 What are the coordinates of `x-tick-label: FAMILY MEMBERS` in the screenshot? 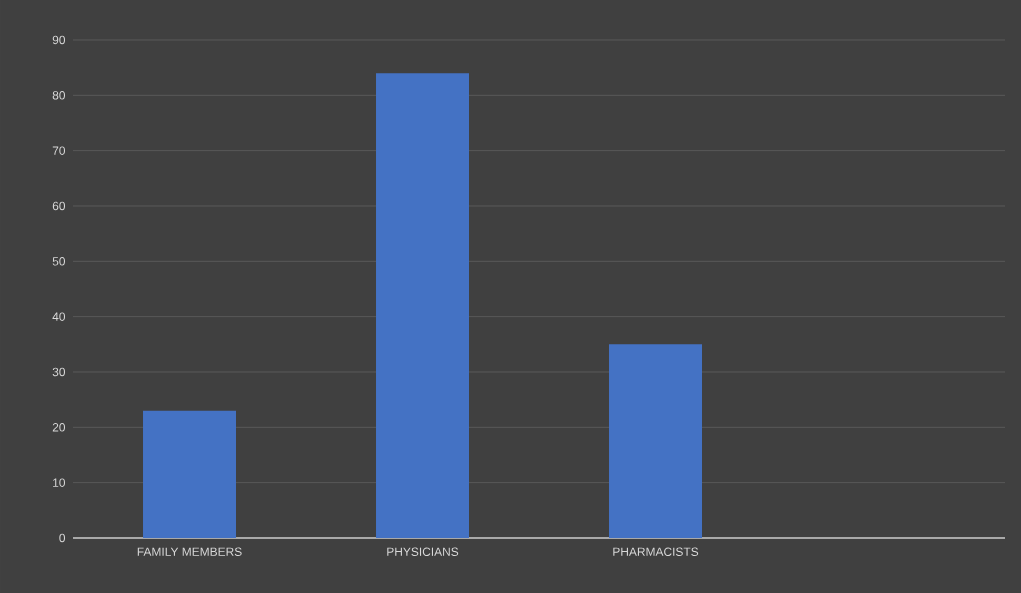 It's located at (189, 551).